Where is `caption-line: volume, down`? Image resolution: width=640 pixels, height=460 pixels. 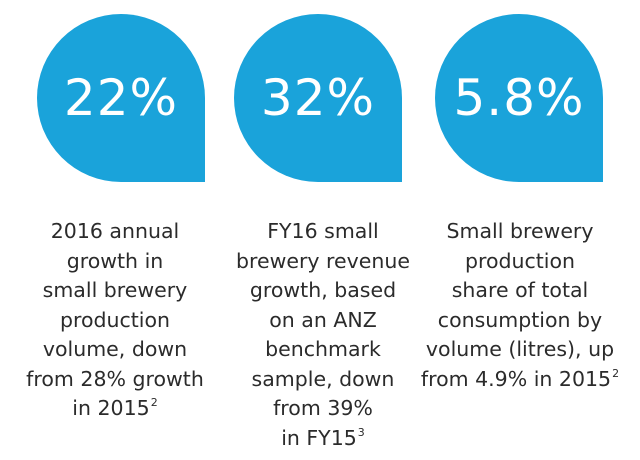 caption-line: volume, down is located at coordinates (115, 349).